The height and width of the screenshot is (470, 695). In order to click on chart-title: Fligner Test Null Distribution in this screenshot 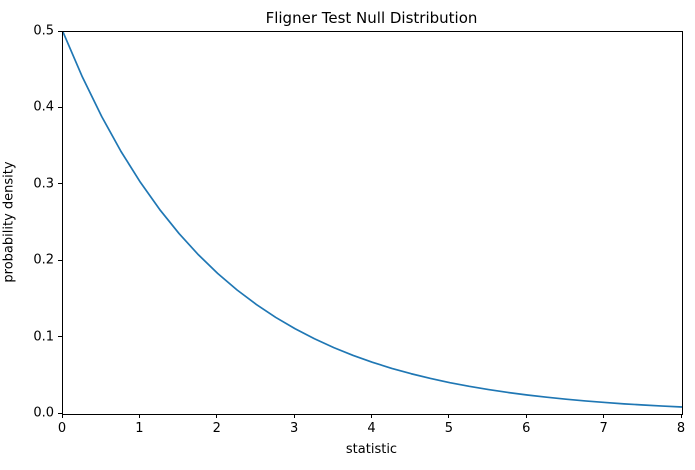, I will do `click(371, 18)`.